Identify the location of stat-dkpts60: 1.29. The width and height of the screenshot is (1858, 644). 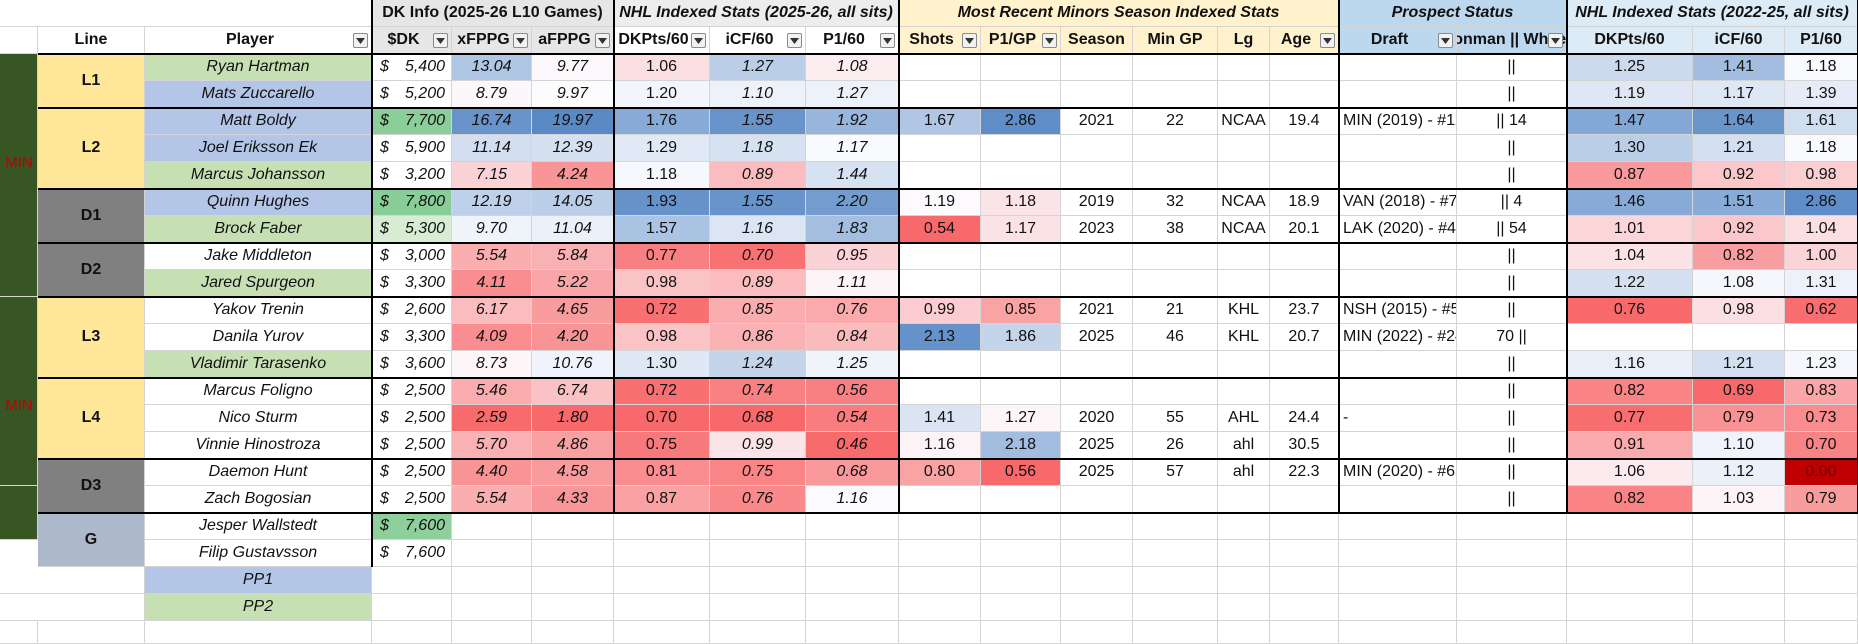
(662, 148).